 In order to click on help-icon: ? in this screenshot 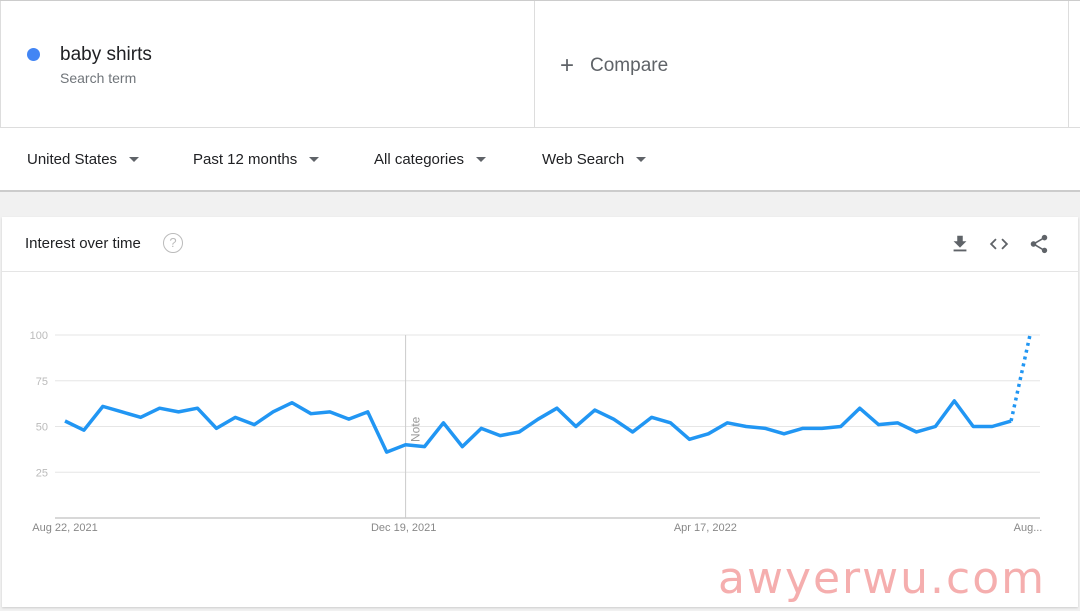, I will do `click(173, 243)`.